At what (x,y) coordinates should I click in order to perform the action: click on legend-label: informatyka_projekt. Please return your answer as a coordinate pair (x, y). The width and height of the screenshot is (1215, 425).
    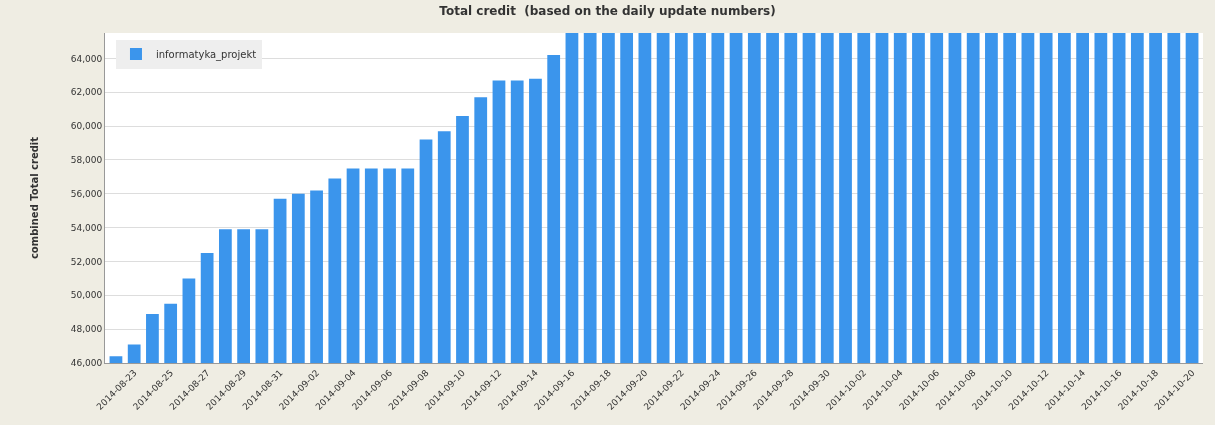
    Looking at the image, I should click on (206, 55).